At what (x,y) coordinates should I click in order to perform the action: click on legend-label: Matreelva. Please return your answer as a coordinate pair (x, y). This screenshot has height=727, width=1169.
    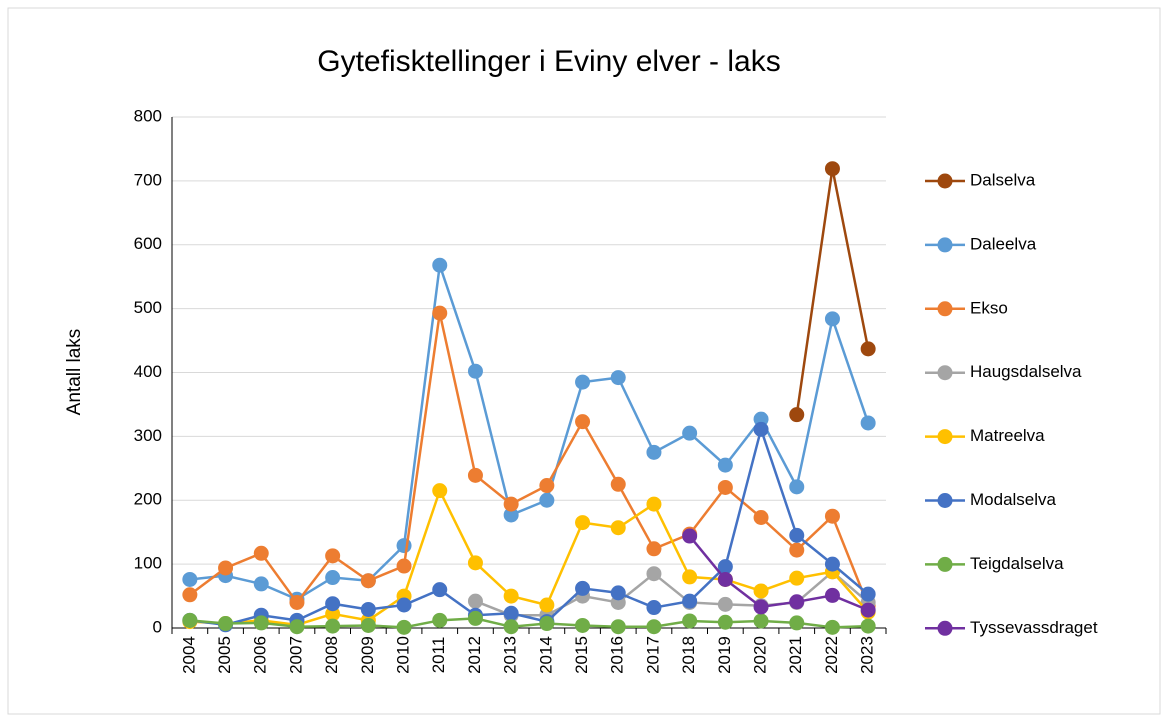
    Looking at the image, I should click on (1007, 435).